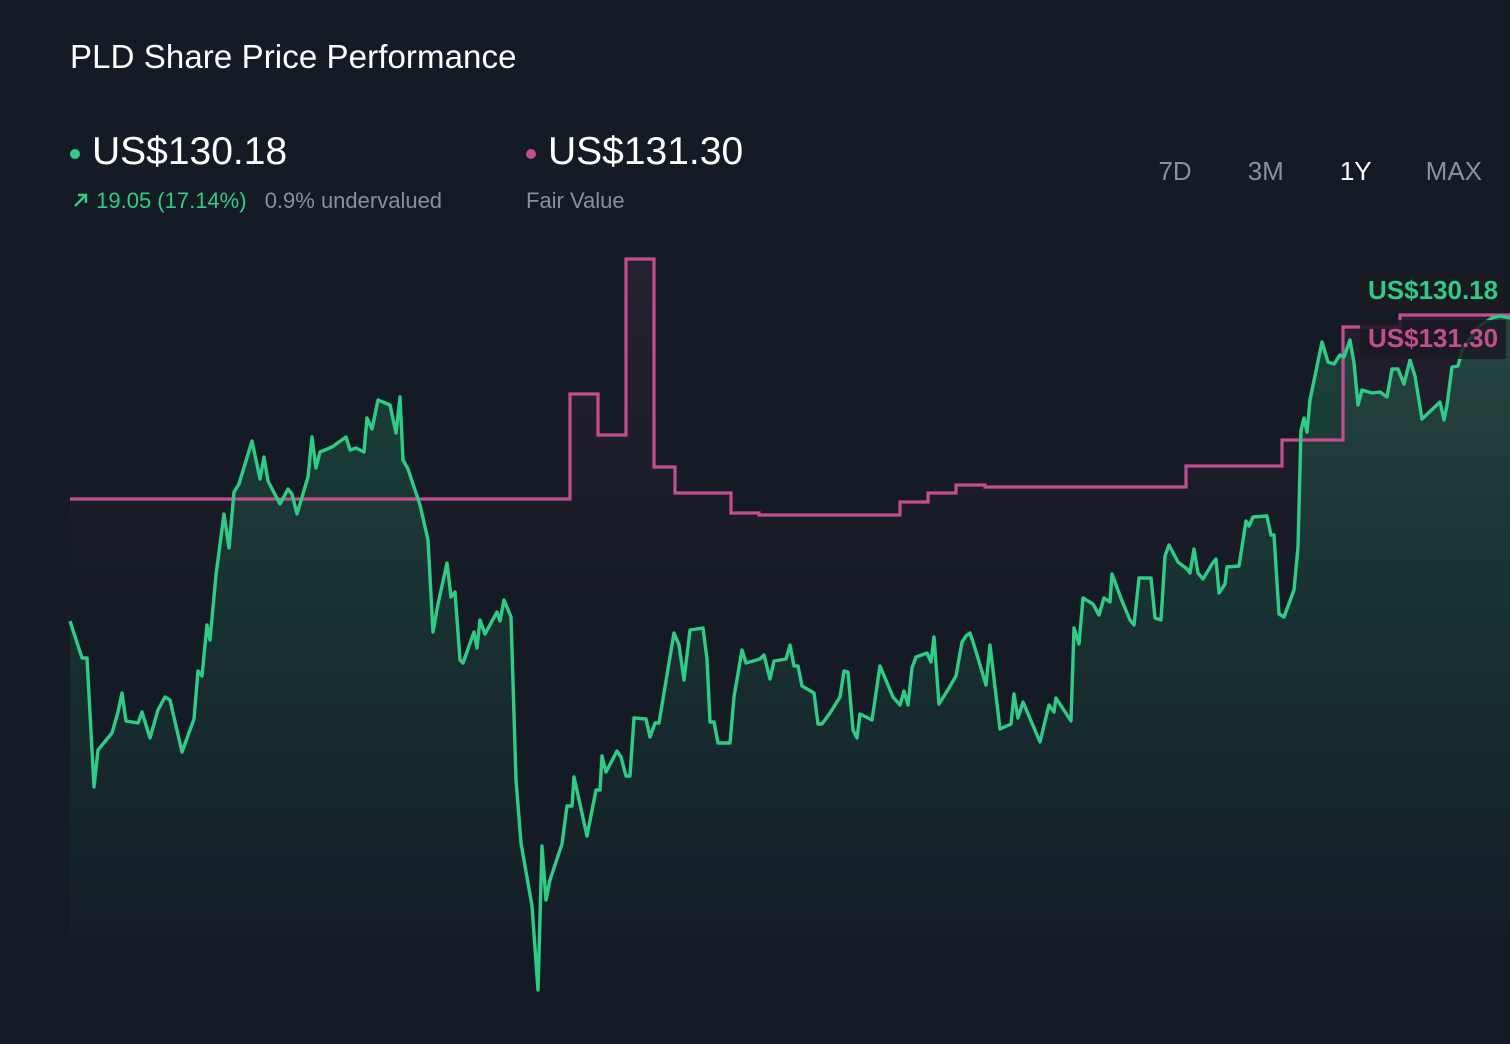 Image resolution: width=1510 pixels, height=1044 pixels. I want to click on fair-value-legend-dot, so click(531, 153).